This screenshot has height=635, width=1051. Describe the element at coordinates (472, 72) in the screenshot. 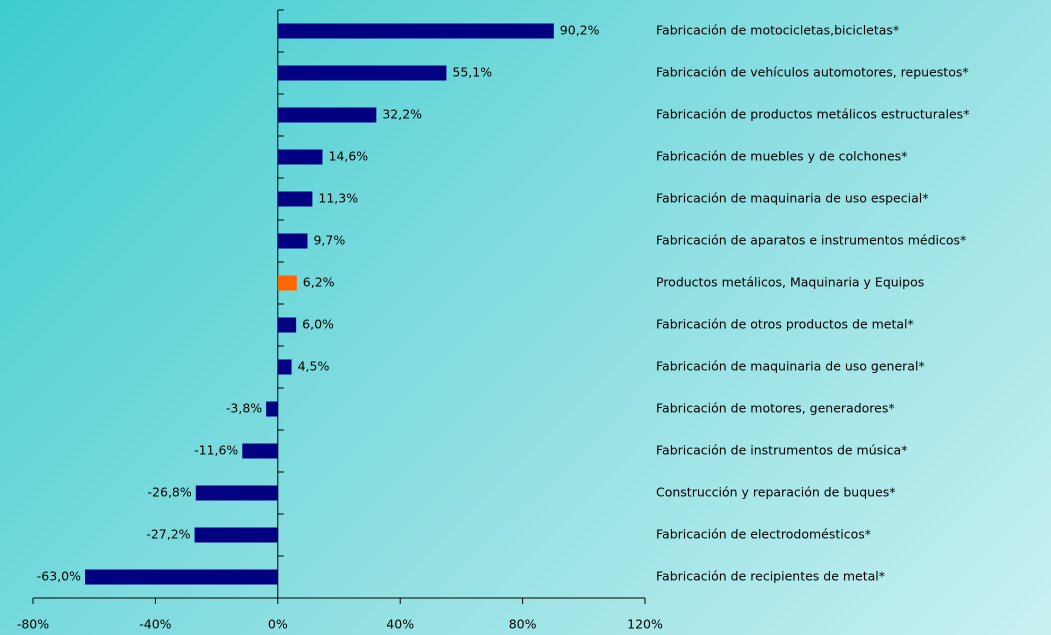

I see `value-label: 55,1%` at that location.